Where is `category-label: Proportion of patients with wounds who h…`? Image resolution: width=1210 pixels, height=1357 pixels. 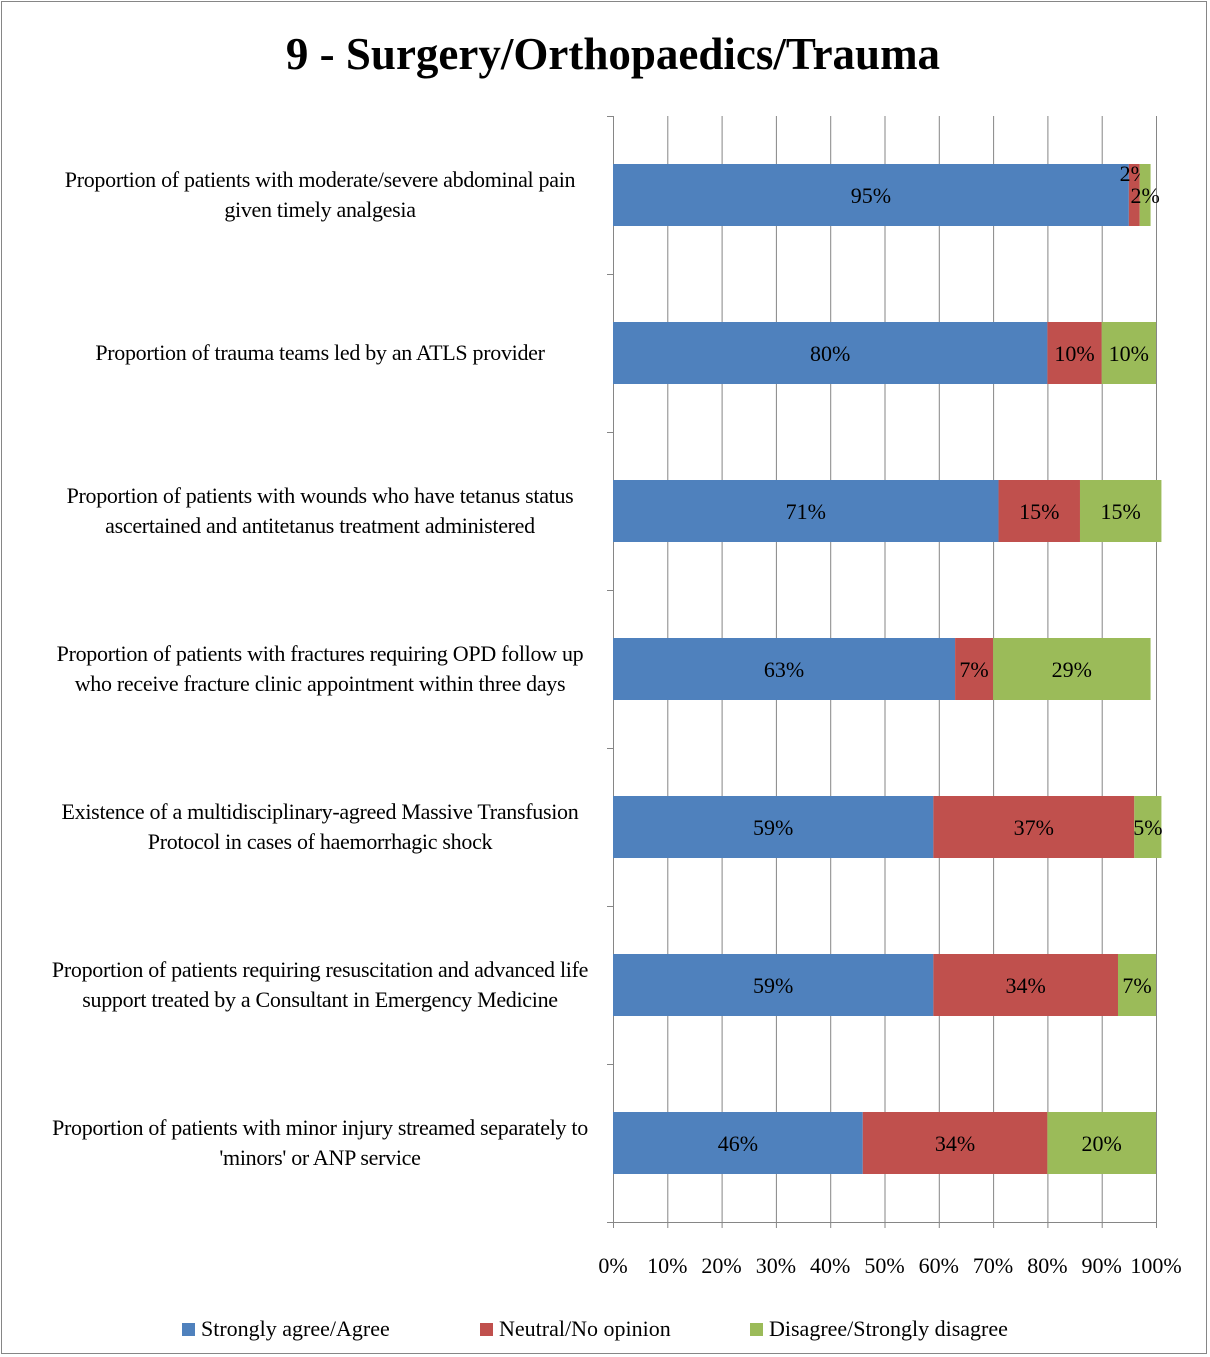
category-label: Proportion of patients with wounds who h… is located at coordinates (320, 510).